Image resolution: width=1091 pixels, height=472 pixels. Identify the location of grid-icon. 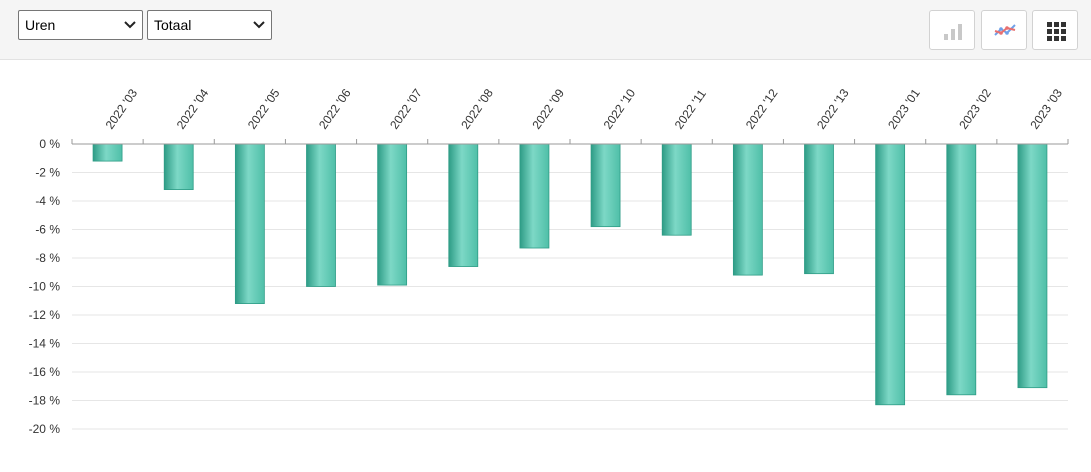
(1056, 31).